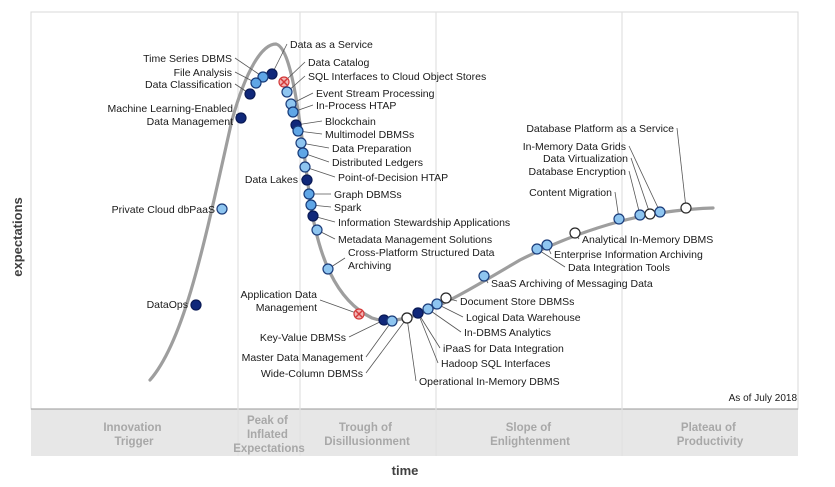 This screenshot has height=487, width=835. I want to click on marker-data-classification, so click(250, 94).